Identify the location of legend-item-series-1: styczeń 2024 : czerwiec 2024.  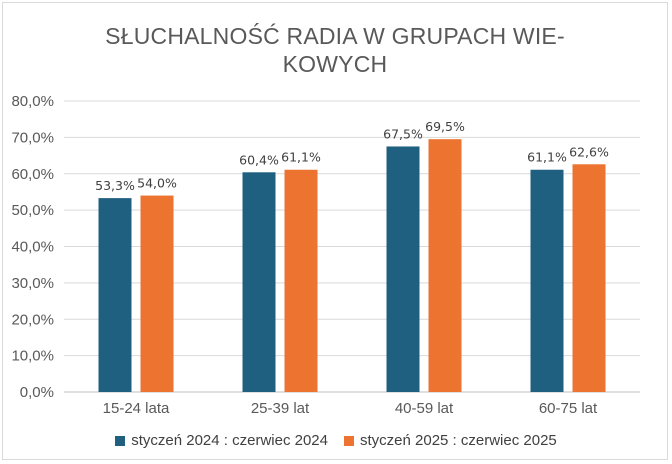
(221, 440).